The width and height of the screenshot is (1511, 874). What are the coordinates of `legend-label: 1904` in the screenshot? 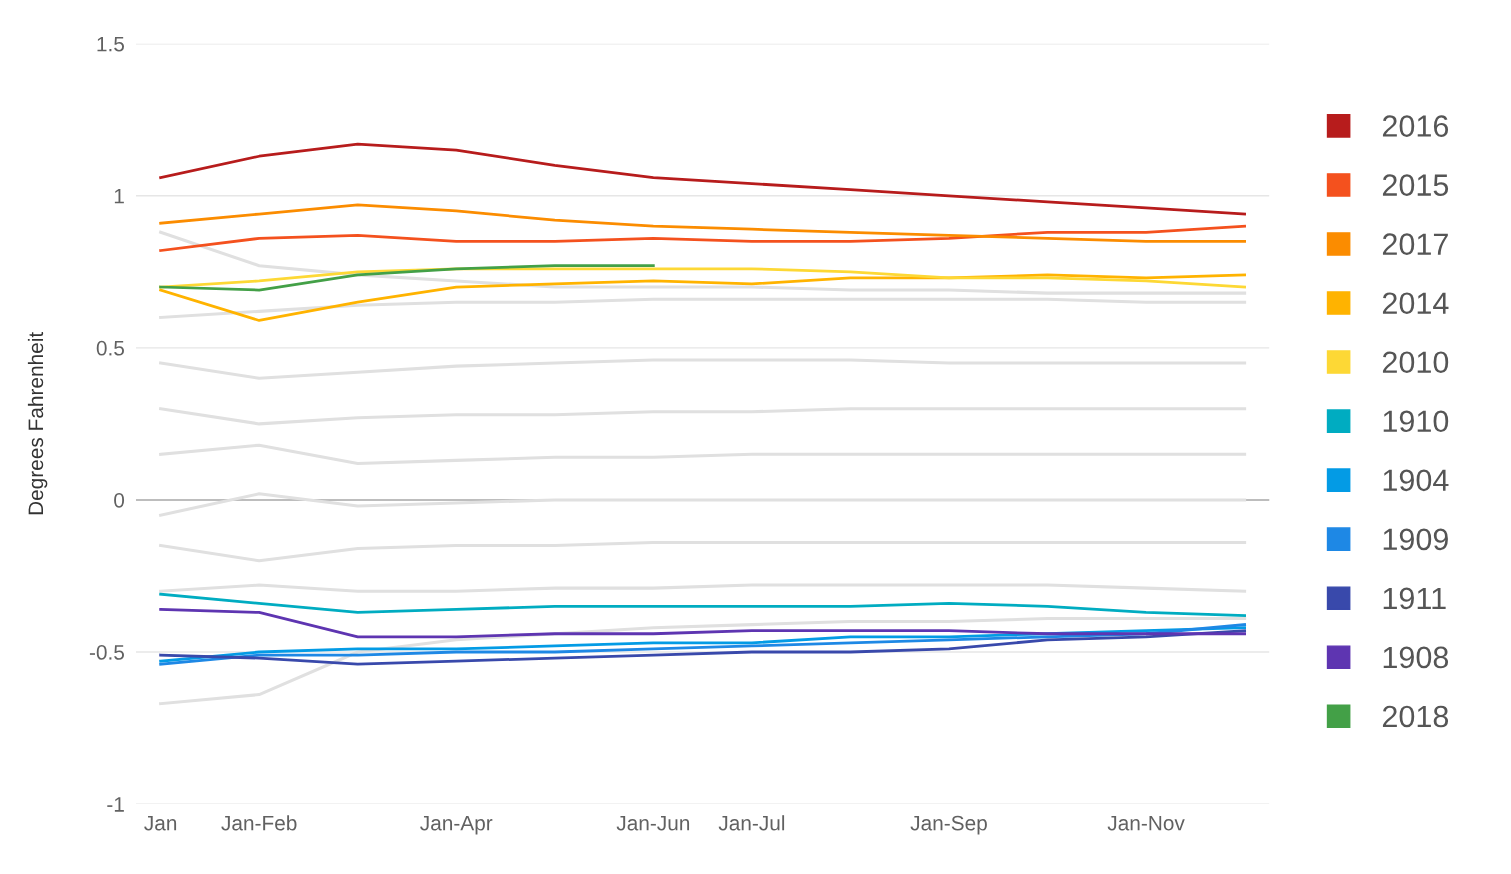 It's located at (1416, 480).